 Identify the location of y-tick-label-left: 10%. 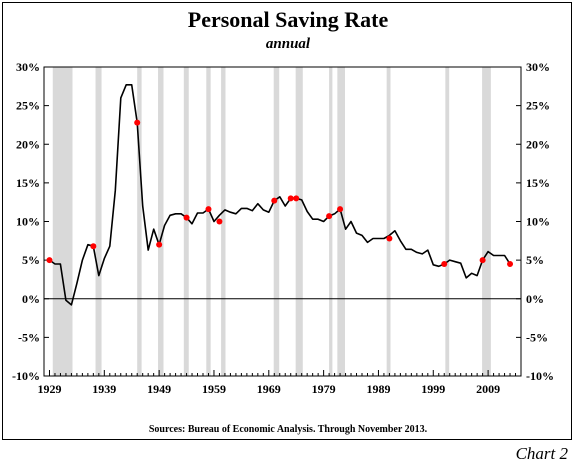
(28, 222).